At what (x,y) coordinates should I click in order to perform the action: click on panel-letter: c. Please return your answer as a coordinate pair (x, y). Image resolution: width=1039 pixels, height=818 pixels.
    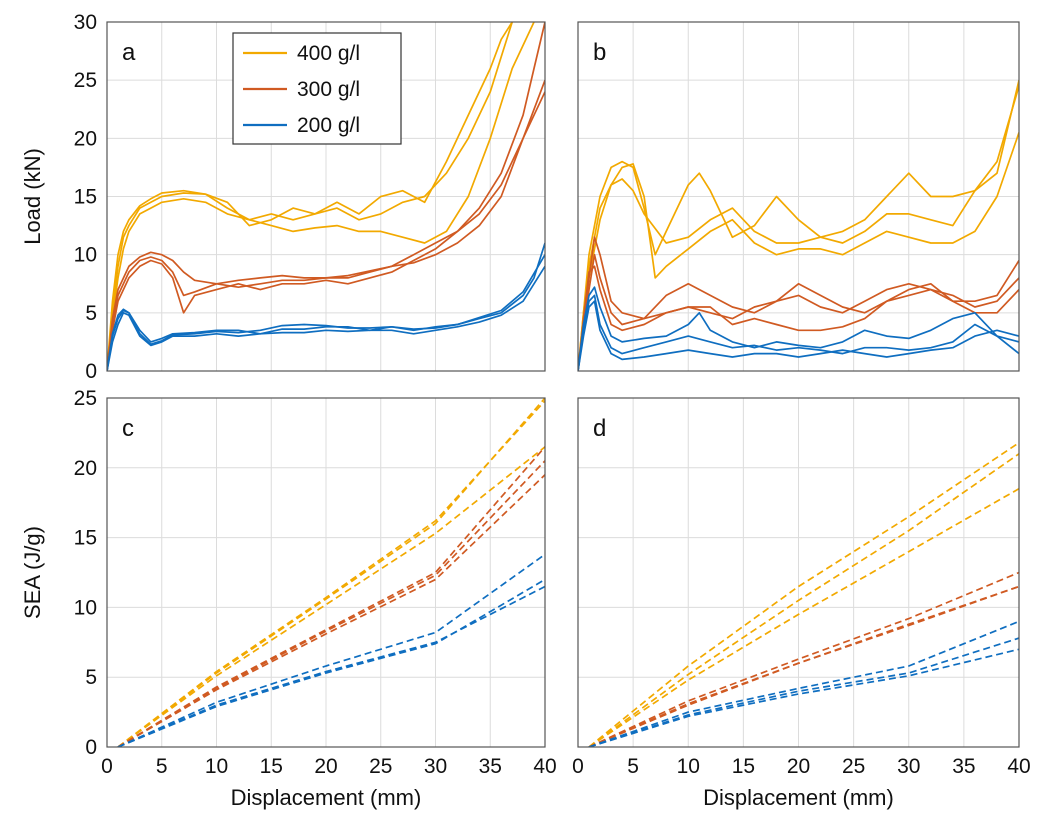
    Looking at the image, I should click on (128, 428).